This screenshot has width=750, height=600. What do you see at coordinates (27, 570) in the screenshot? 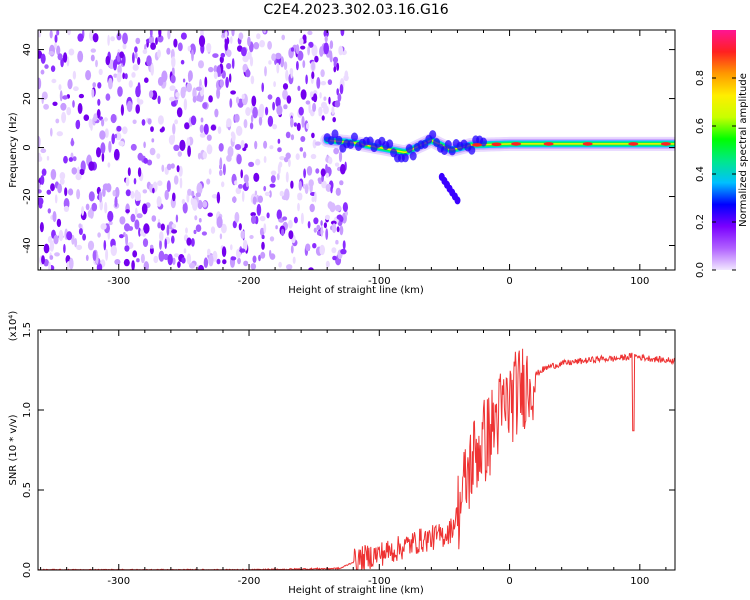
I see `snr-y-tick-label: 0.0` at bounding box center [27, 570].